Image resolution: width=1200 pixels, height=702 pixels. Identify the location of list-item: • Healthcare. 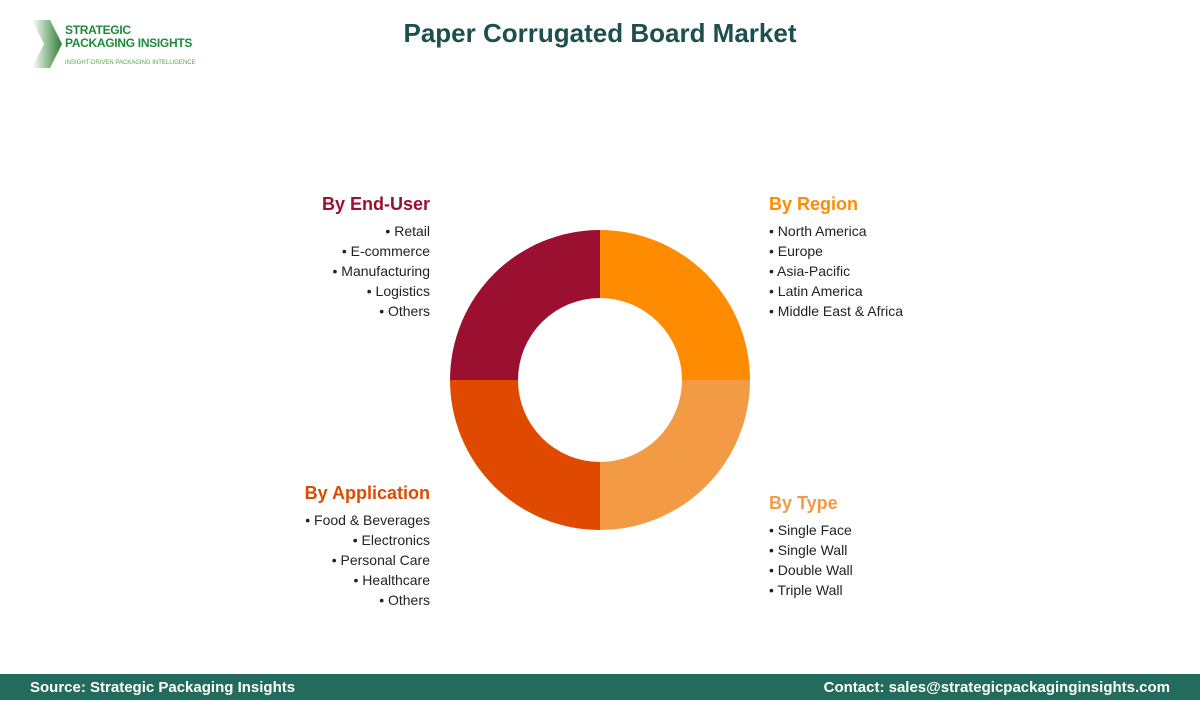
(392, 580).